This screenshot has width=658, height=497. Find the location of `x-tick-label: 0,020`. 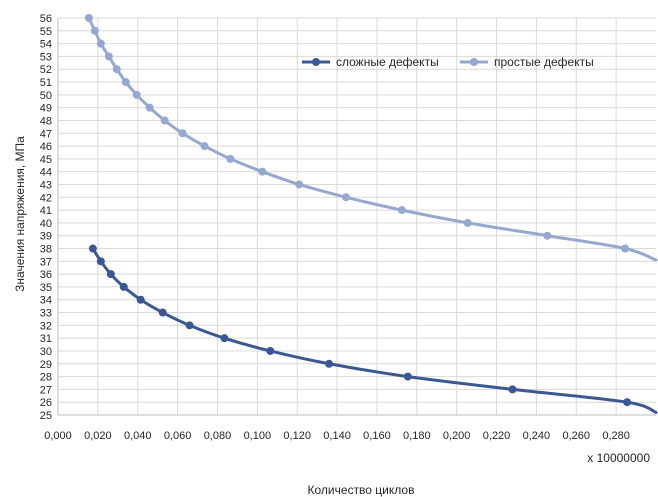

x-tick-label: 0,020 is located at coordinates (98, 436).